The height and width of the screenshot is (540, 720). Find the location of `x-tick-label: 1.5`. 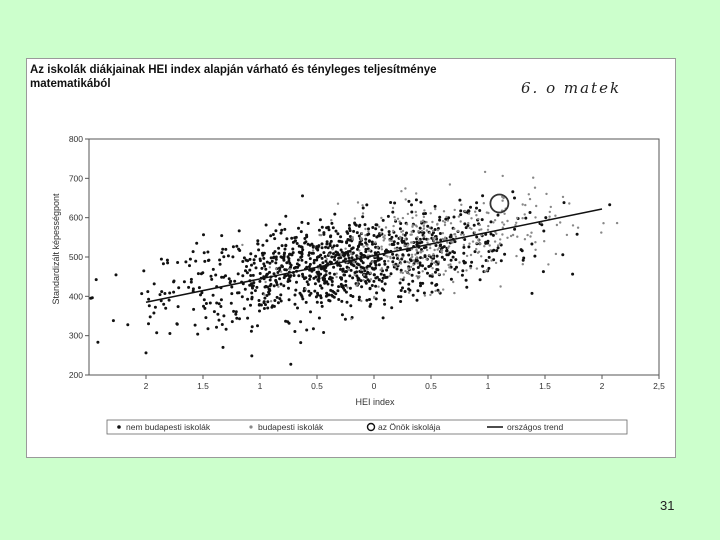

x-tick-label: 1.5 is located at coordinates (545, 386).